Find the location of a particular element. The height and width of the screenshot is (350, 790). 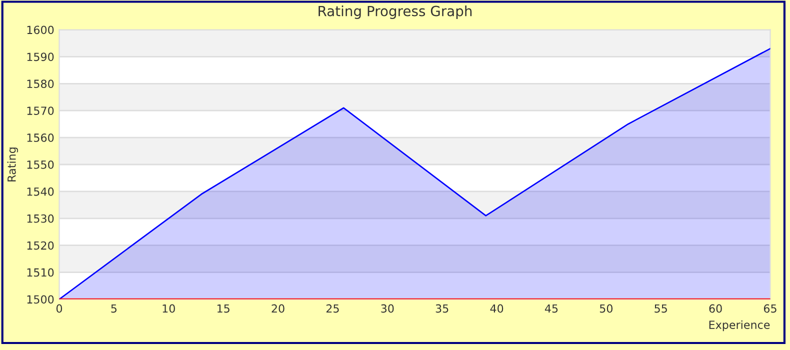

y-tick-label: 1540 is located at coordinates (40, 191).